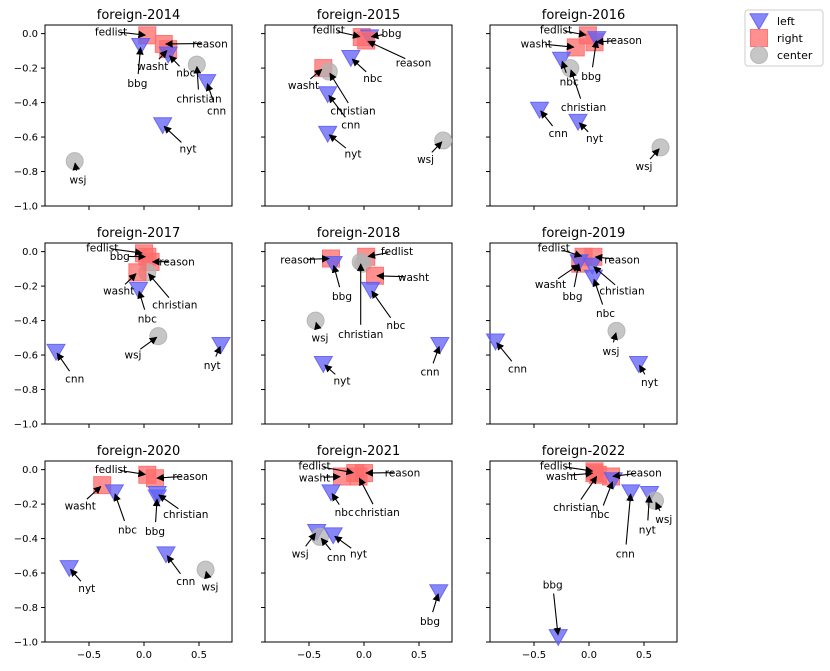 The image size is (830, 671). I want to click on point-bbg, so click(438, 593).